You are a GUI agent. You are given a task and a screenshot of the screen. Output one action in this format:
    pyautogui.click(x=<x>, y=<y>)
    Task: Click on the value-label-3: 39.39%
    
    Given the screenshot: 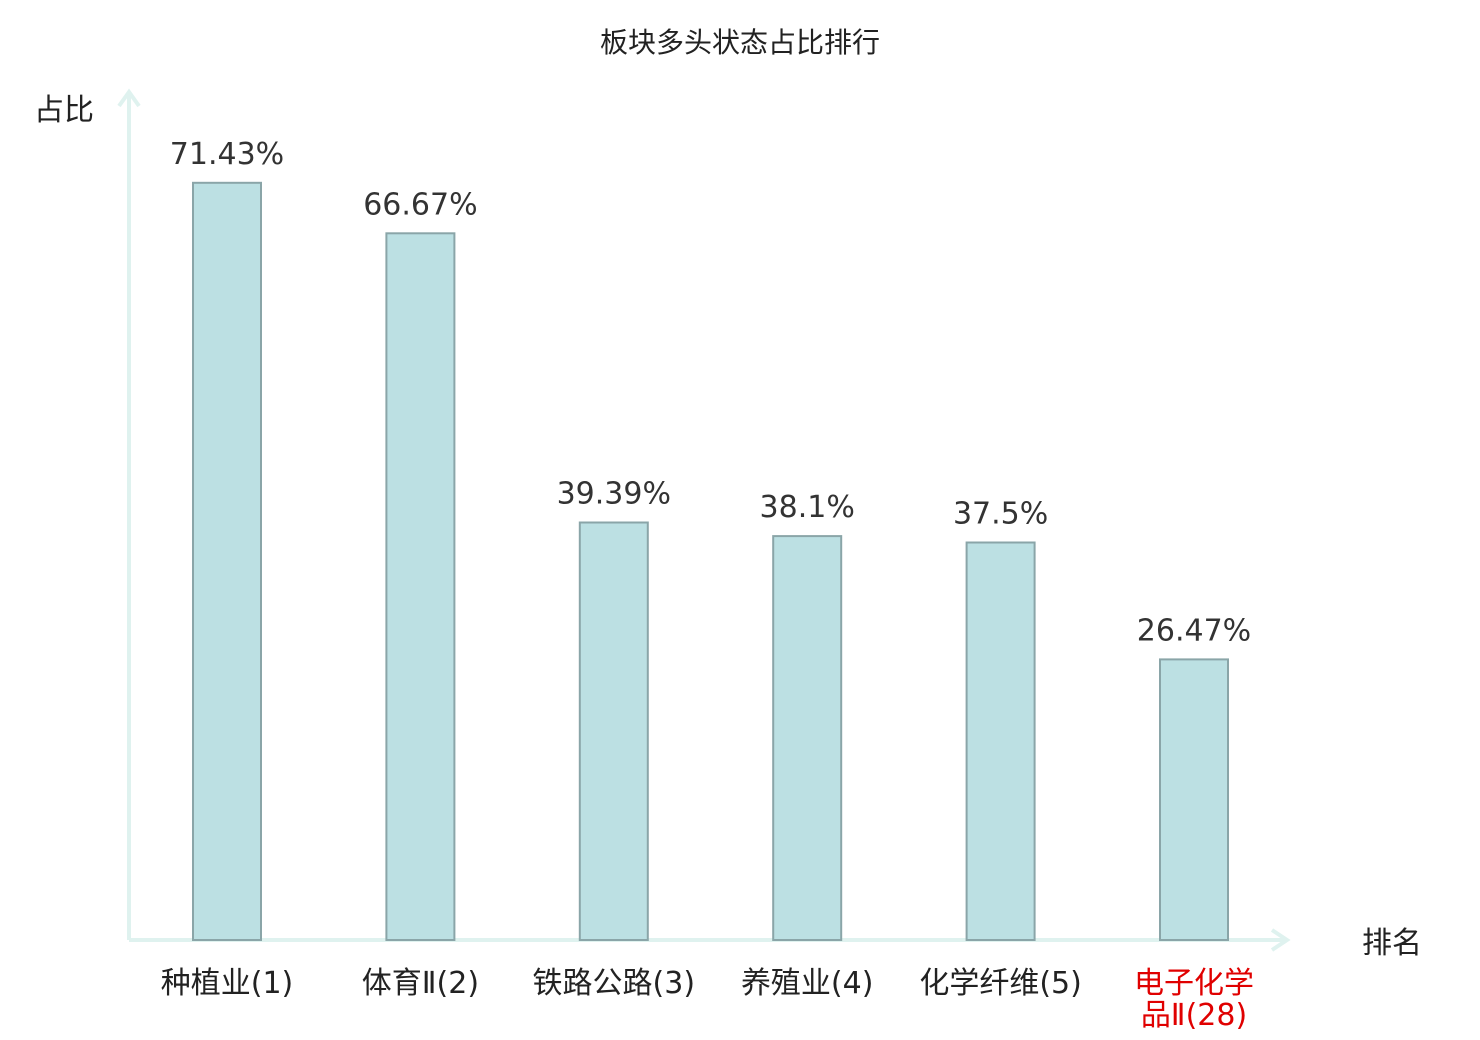 What is the action you would take?
    pyautogui.click(x=614, y=494)
    